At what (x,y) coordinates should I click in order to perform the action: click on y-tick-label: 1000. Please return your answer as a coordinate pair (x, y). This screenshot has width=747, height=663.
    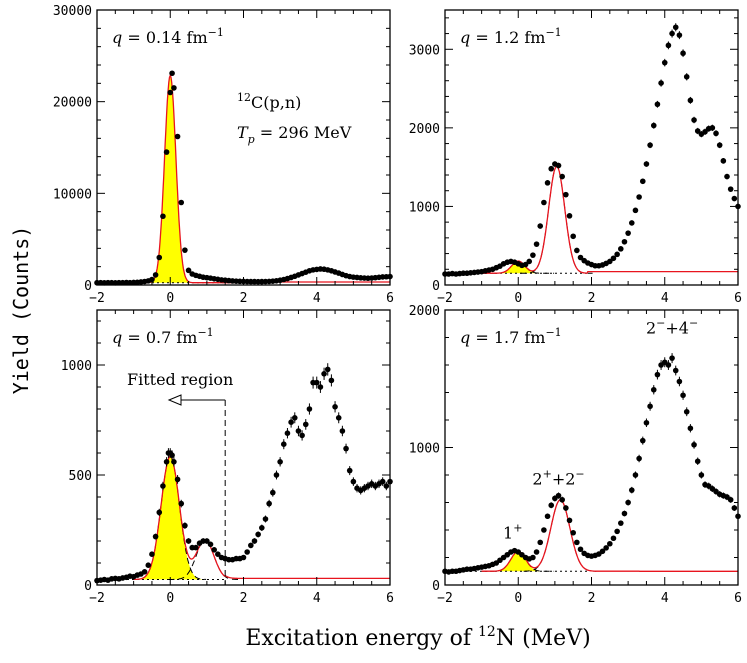
    Looking at the image, I should click on (424, 207).